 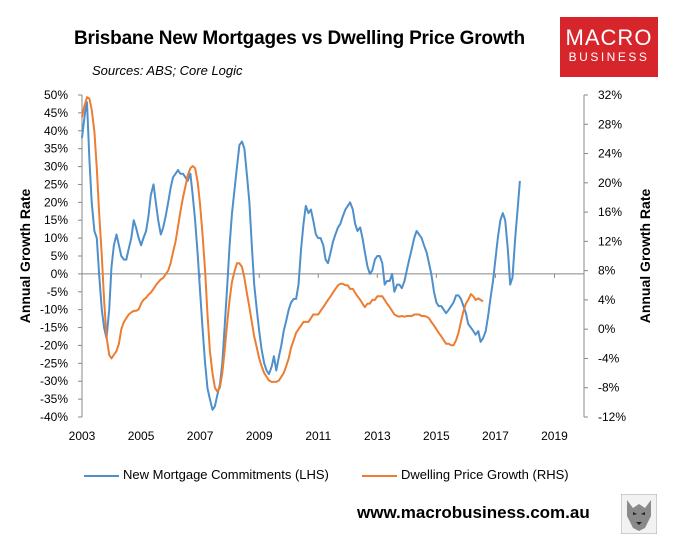 What do you see at coordinates (609, 388) in the screenshot?
I see `right-tick-label: -8%` at bounding box center [609, 388].